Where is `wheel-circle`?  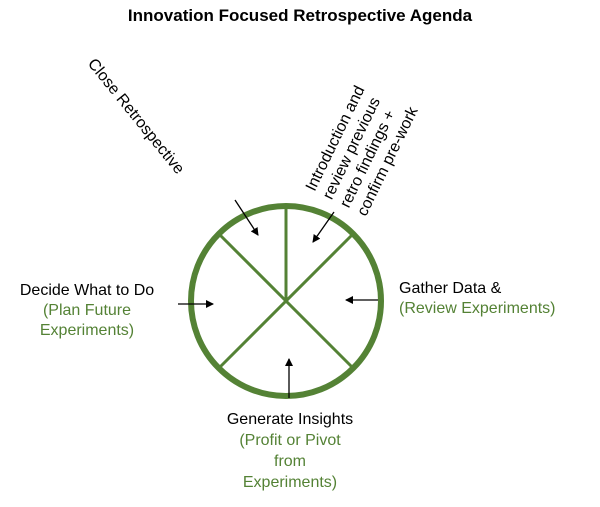 wheel-circle is located at coordinates (286, 301).